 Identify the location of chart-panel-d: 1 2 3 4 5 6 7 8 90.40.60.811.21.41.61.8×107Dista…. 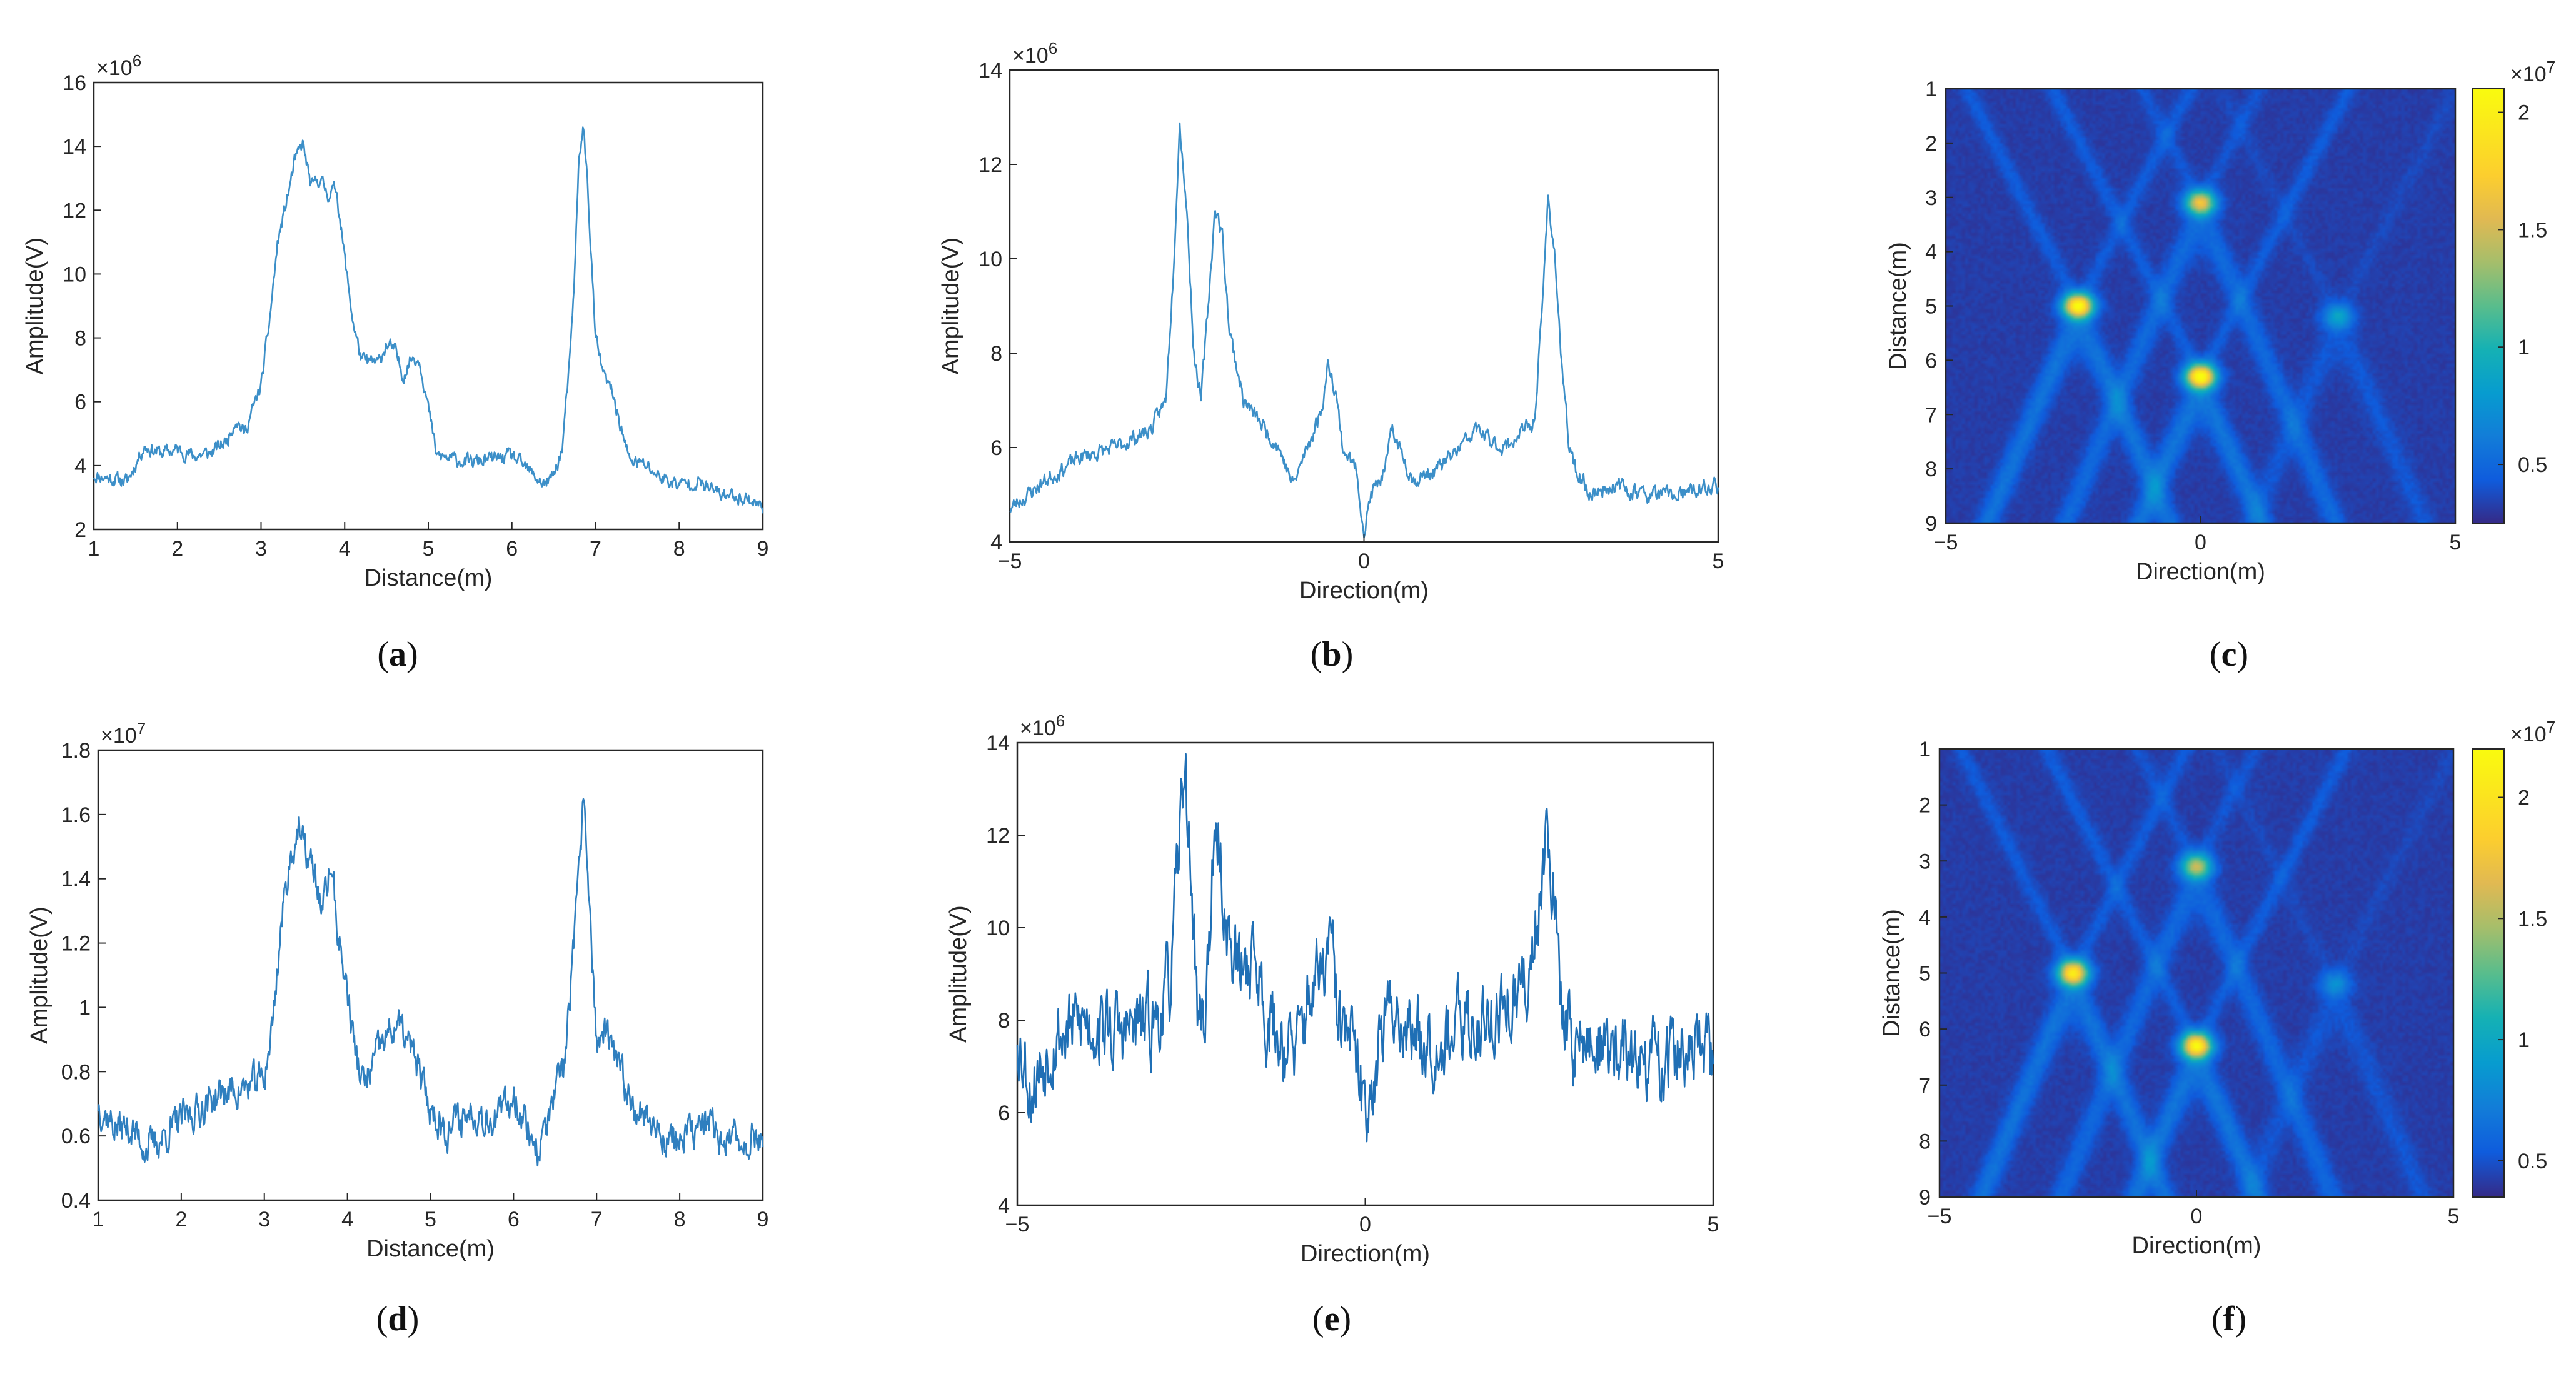
(397, 990).